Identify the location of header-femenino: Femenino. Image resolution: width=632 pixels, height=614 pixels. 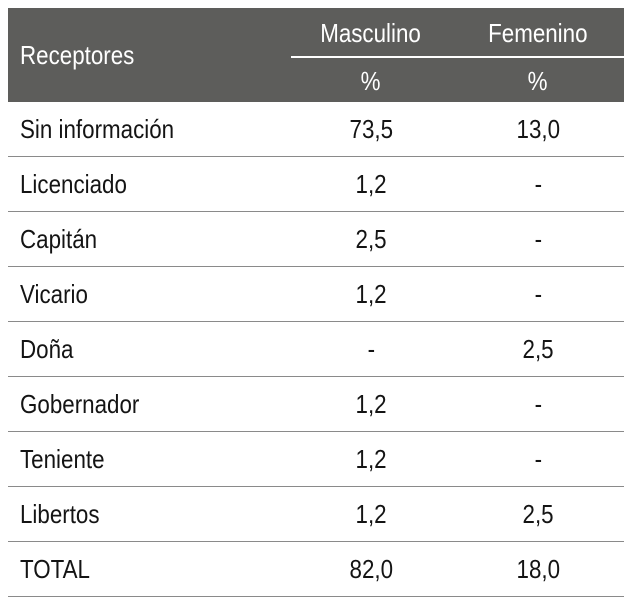
(538, 33).